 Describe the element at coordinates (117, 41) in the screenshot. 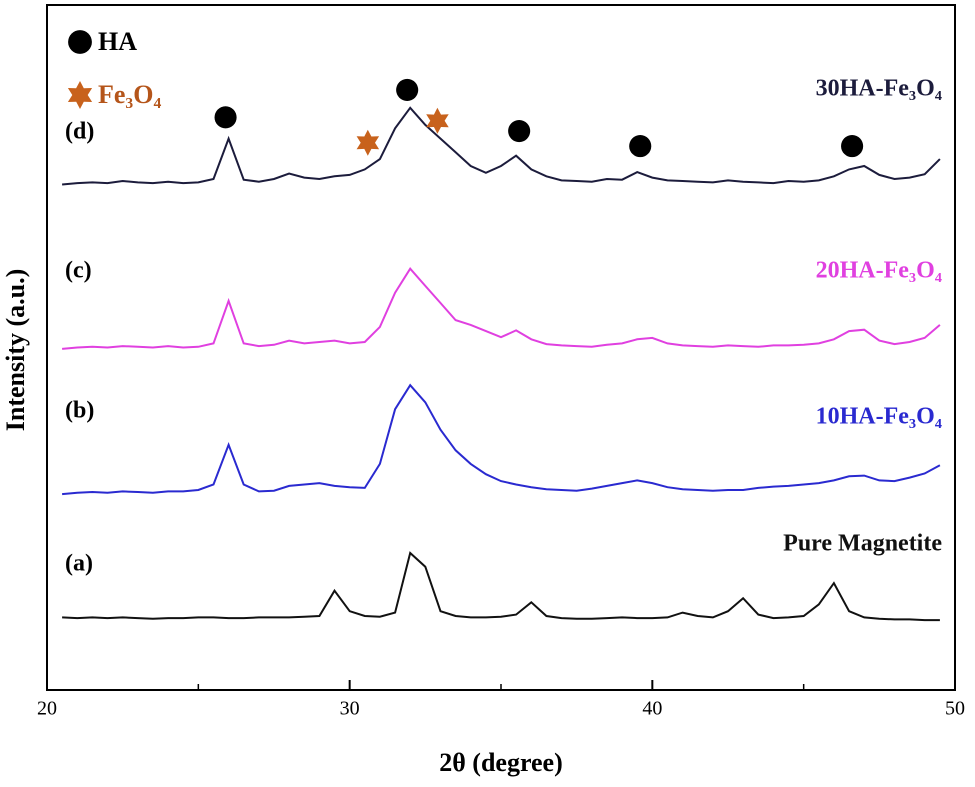

I see `legend-label: HA` at that location.